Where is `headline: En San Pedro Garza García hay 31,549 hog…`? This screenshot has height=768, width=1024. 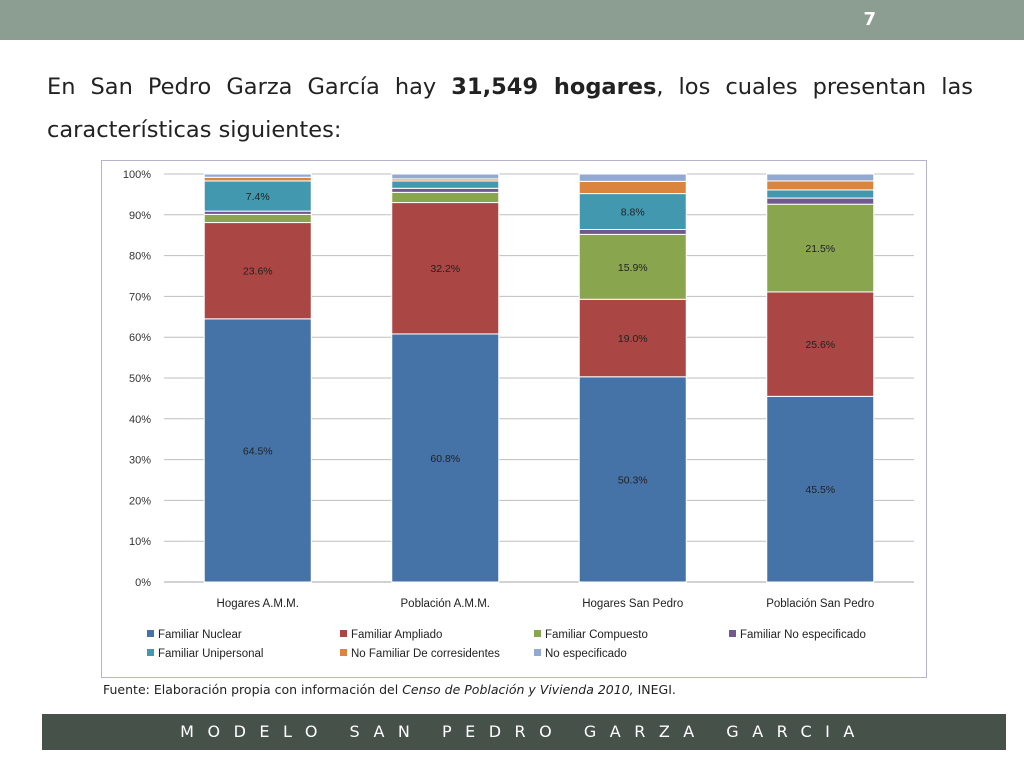 headline: En San Pedro Garza García hay 31,549 hog… is located at coordinates (510, 109).